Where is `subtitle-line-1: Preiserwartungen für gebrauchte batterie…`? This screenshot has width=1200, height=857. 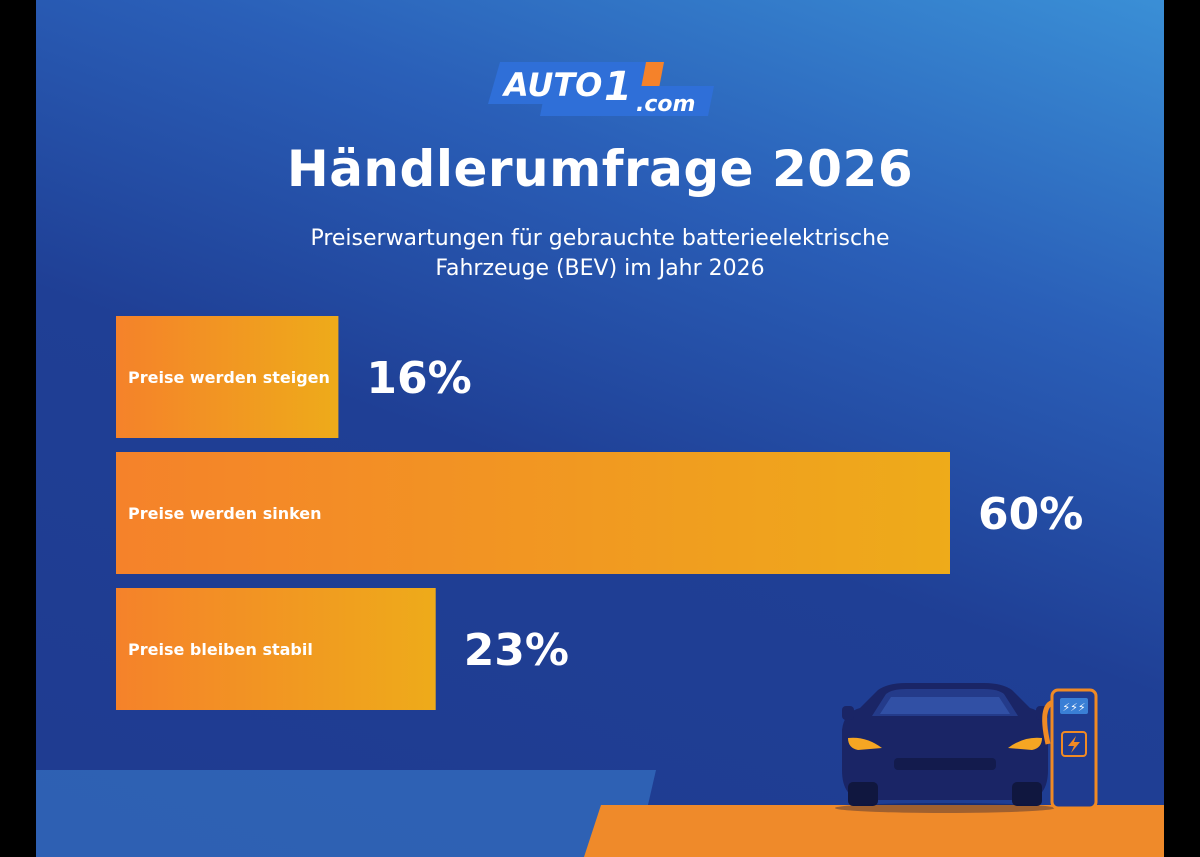 subtitle-line-1: Preiserwartungen für gebrauchte batterie… is located at coordinates (600, 238).